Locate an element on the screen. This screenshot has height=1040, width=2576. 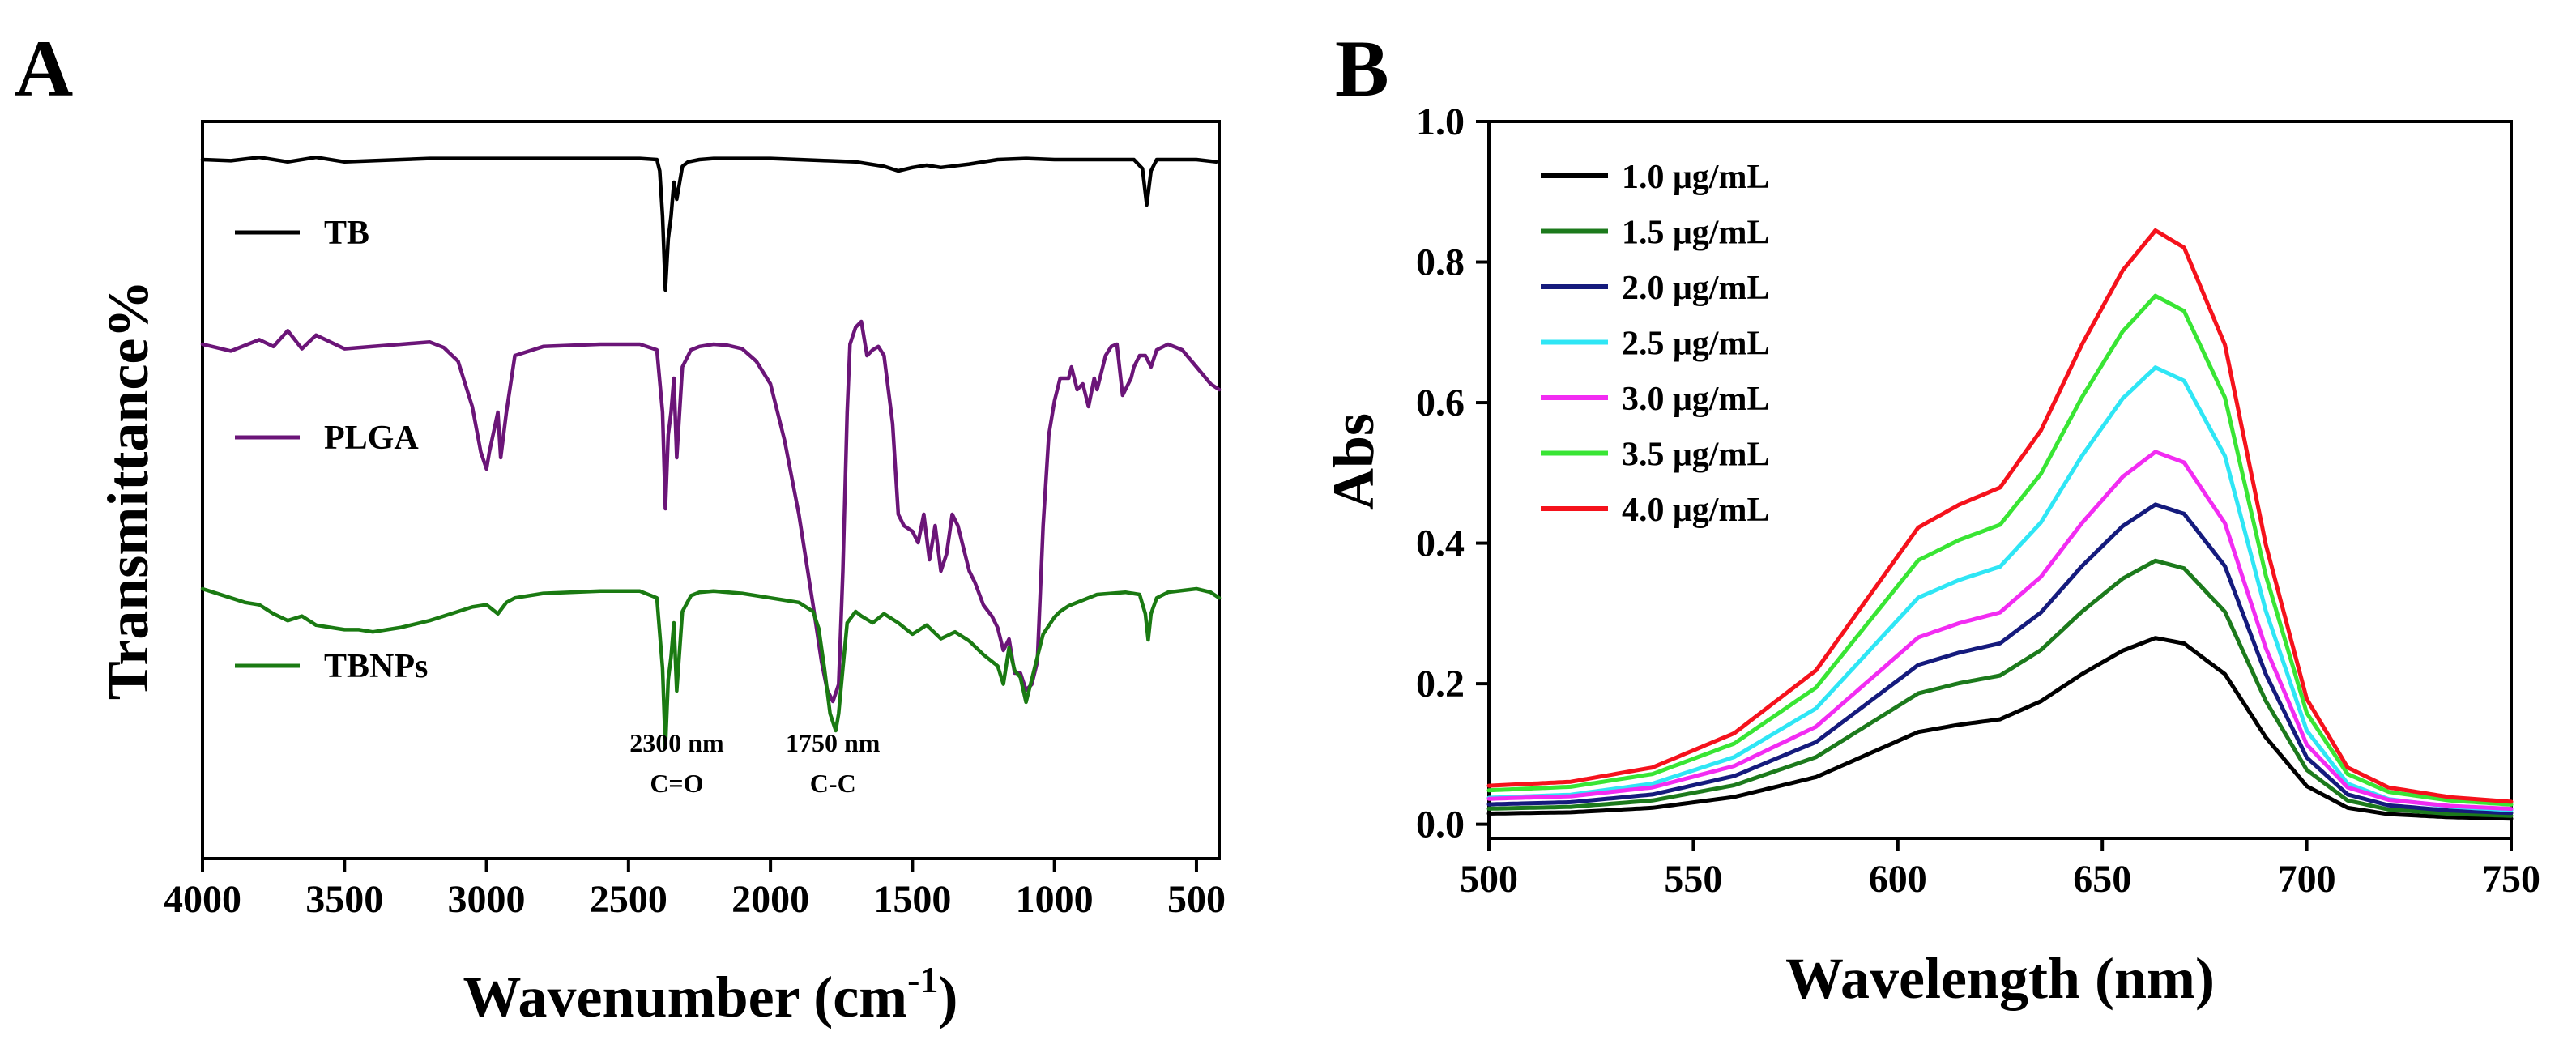
annotation-line2: C=O is located at coordinates (676, 783).